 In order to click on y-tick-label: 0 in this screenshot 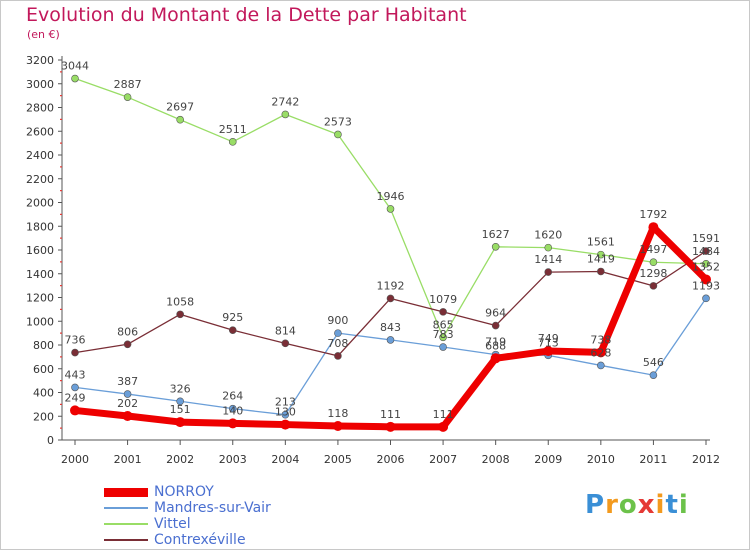, I will do `click(50, 440)`.